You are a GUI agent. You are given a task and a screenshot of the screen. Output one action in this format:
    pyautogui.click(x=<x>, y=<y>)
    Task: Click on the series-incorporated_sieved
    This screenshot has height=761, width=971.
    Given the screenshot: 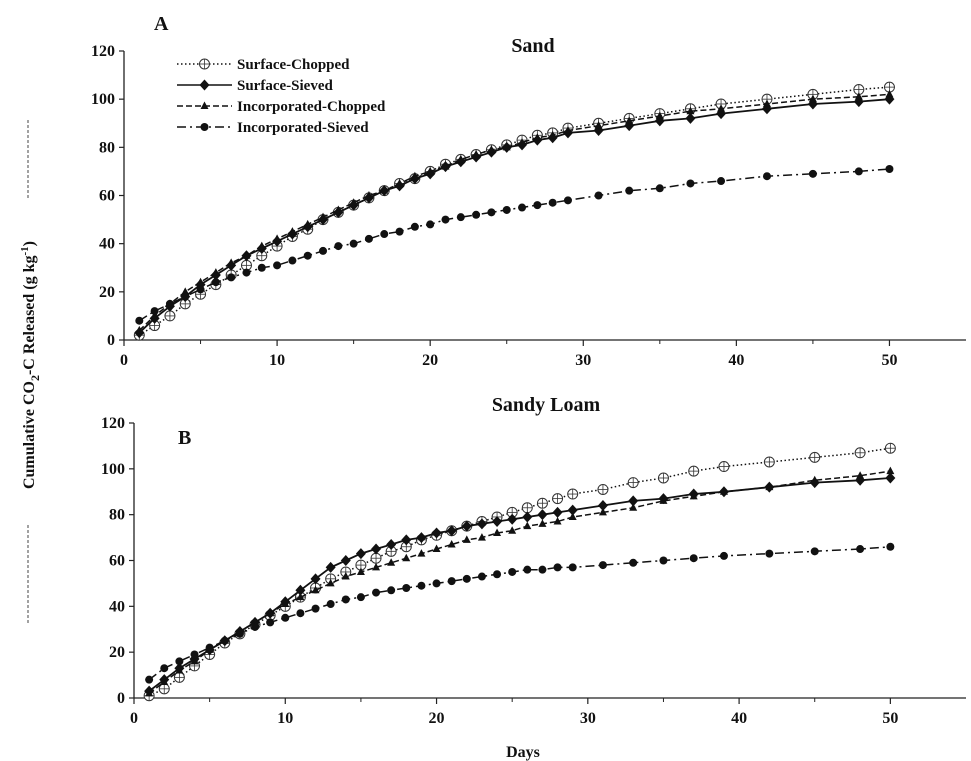 What is the action you would take?
    pyautogui.click(x=520, y=613)
    